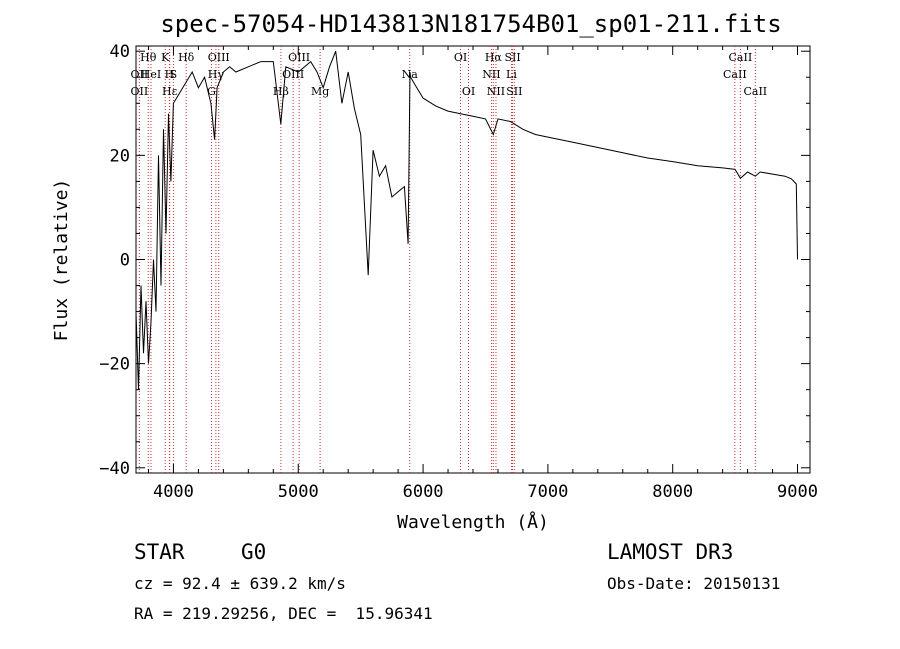 The height and width of the screenshot is (649, 900). Describe the element at coordinates (473, 522) in the screenshot. I see `x-axis-label: Wavelength (Å)` at that location.